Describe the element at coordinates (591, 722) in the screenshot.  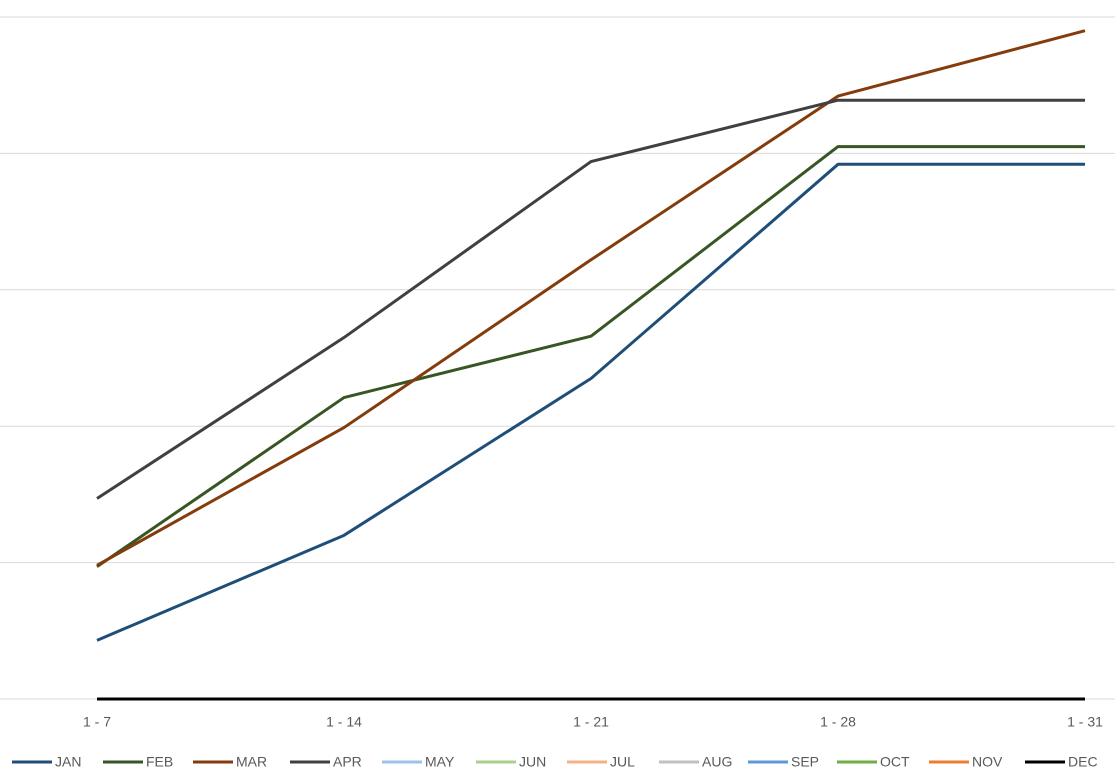
I see `x-tick-label: 1 - 21` at that location.